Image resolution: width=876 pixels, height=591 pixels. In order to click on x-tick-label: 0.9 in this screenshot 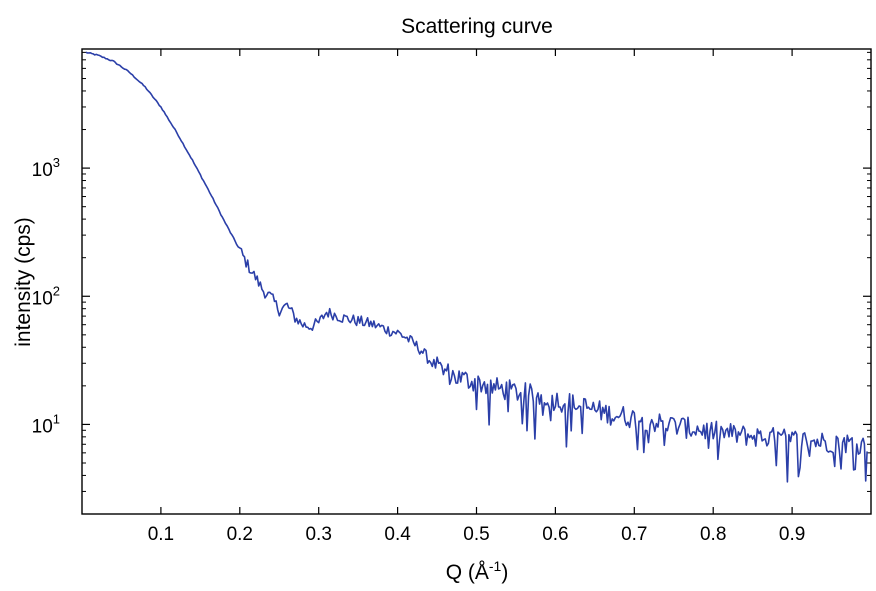, I will do `click(792, 534)`.